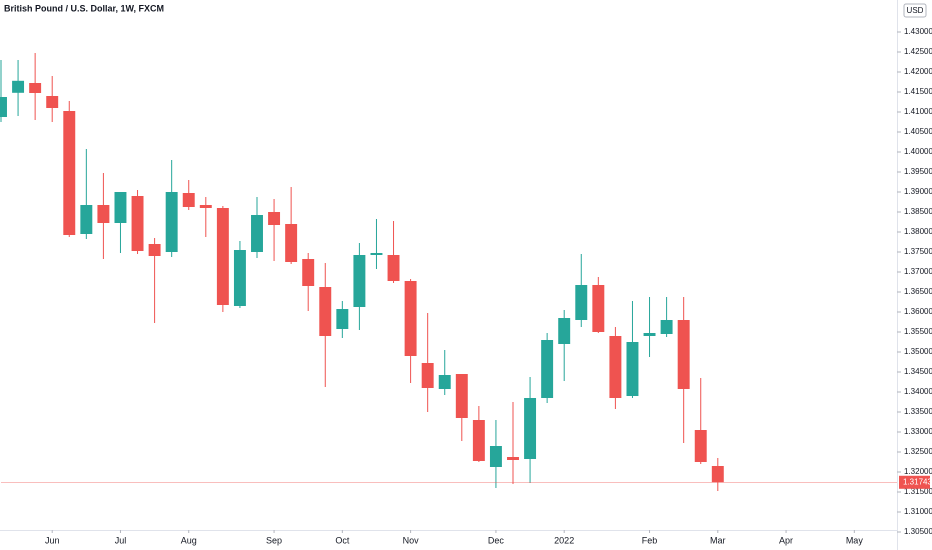 The width and height of the screenshot is (932, 550). I want to click on y-tick-label: 1.40000, so click(918, 151).